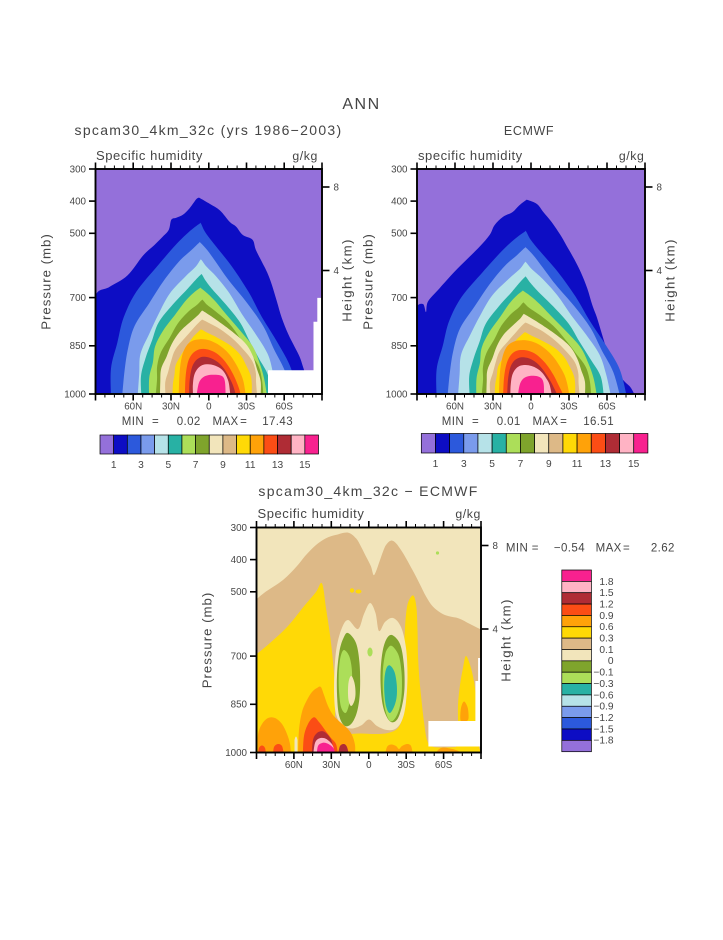 This screenshot has width=723, height=940. What do you see at coordinates (663, 549) in the screenshot?
I see `svg-text: 2.62` at bounding box center [663, 549].